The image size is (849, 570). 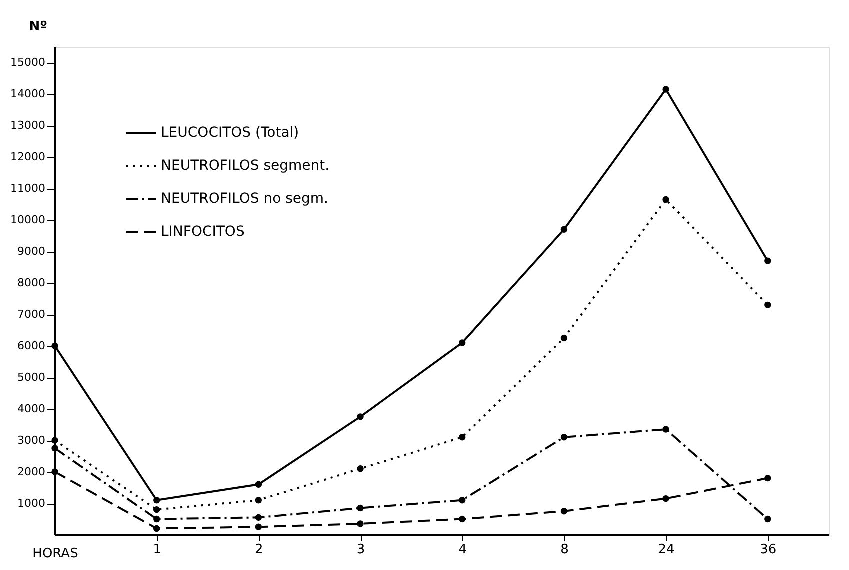 I want to click on y-tick-label: 9000, so click(x=32, y=251).